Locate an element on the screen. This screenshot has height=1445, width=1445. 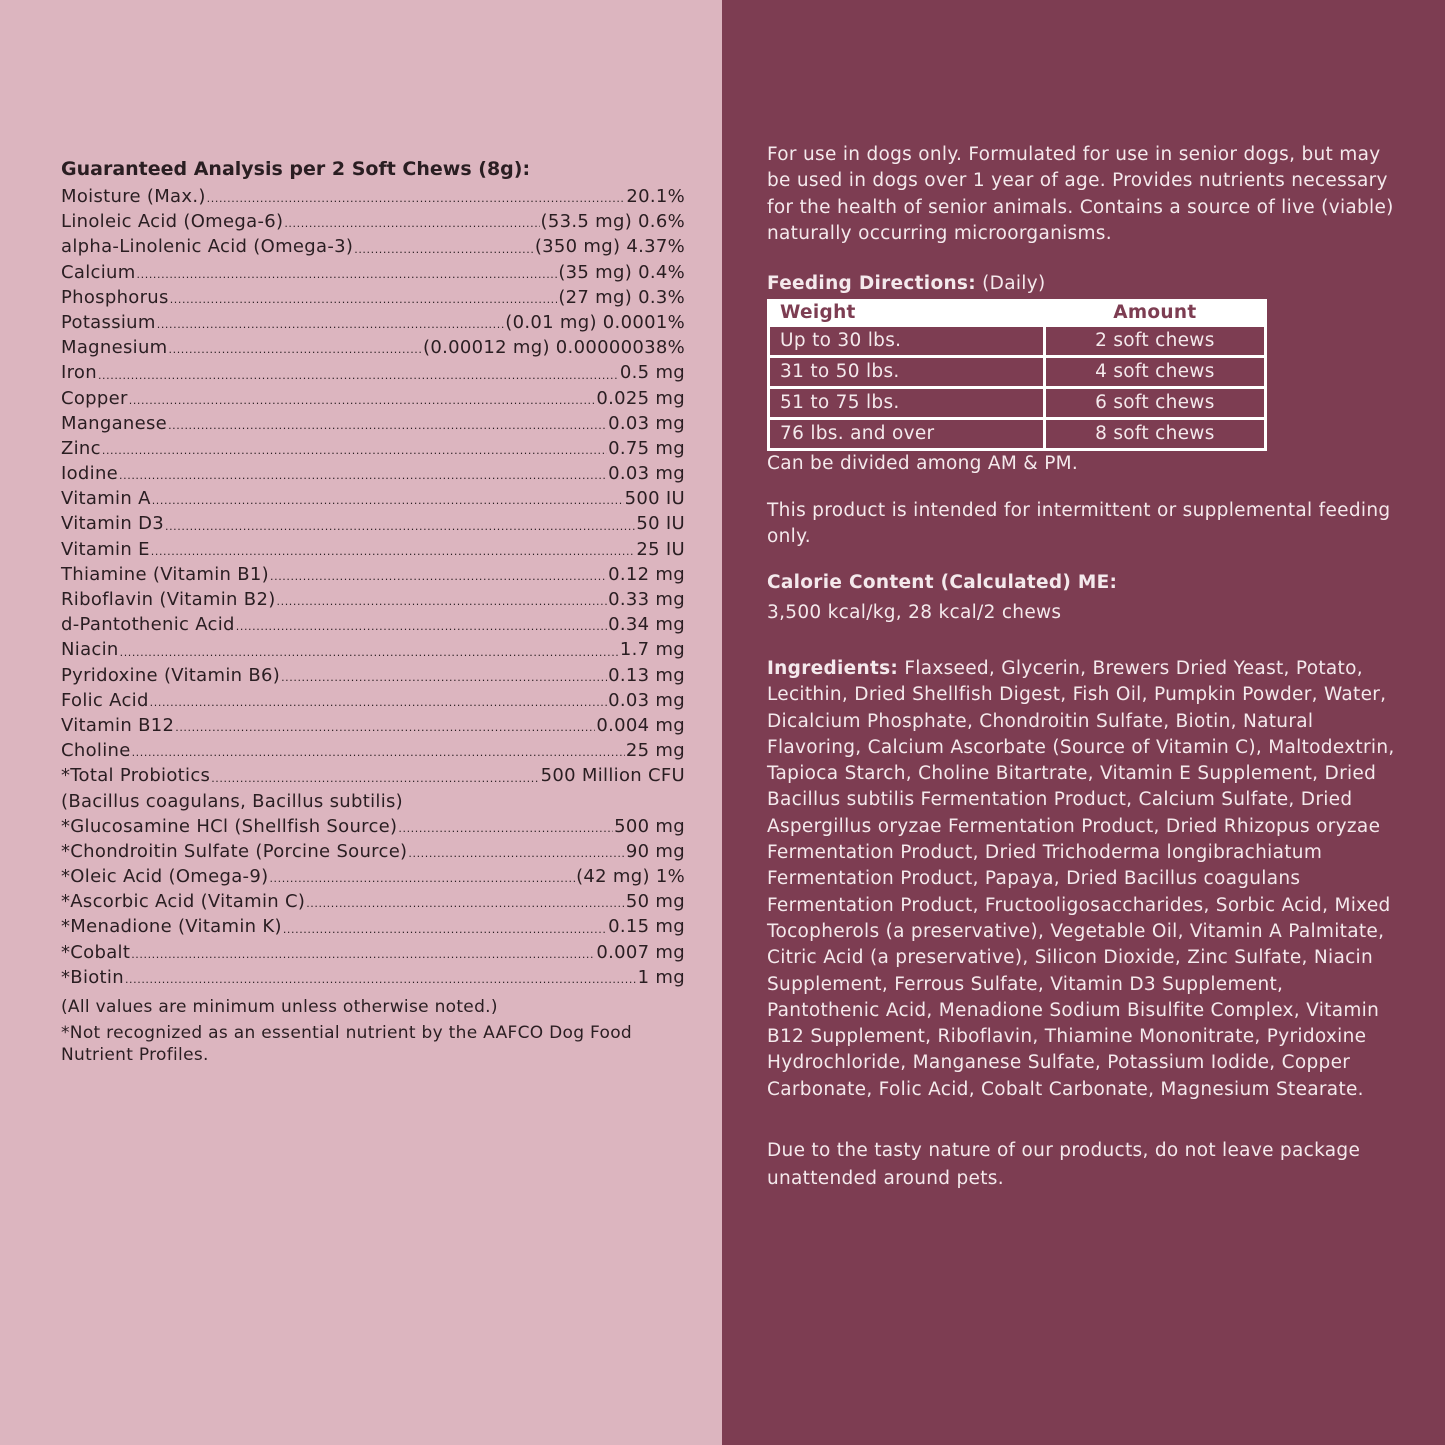
amount-cell: 2 soft chews is located at coordinates (1154, 341).